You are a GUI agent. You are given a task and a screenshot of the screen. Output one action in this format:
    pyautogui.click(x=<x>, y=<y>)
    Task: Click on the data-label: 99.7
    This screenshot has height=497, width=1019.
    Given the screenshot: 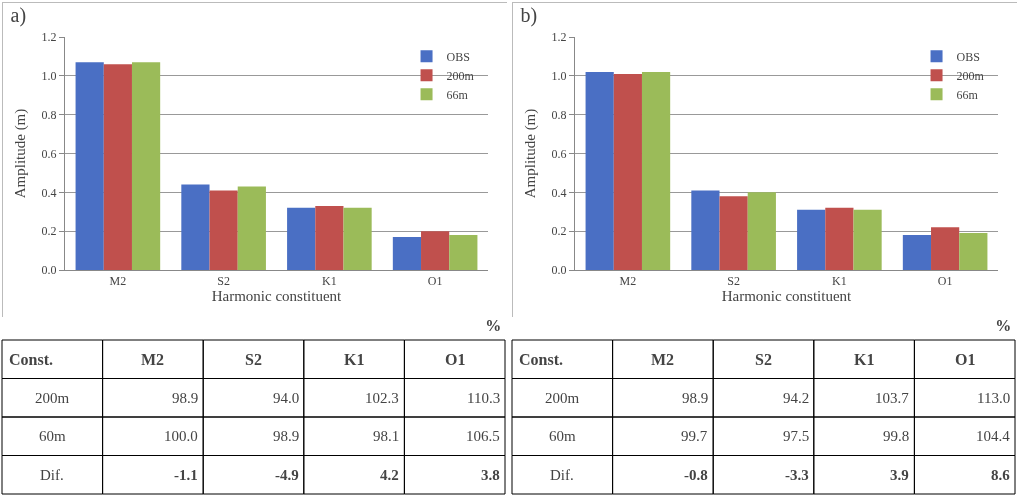 What is the action you would take?
    pyautogui.click(x=694, y=436)
    